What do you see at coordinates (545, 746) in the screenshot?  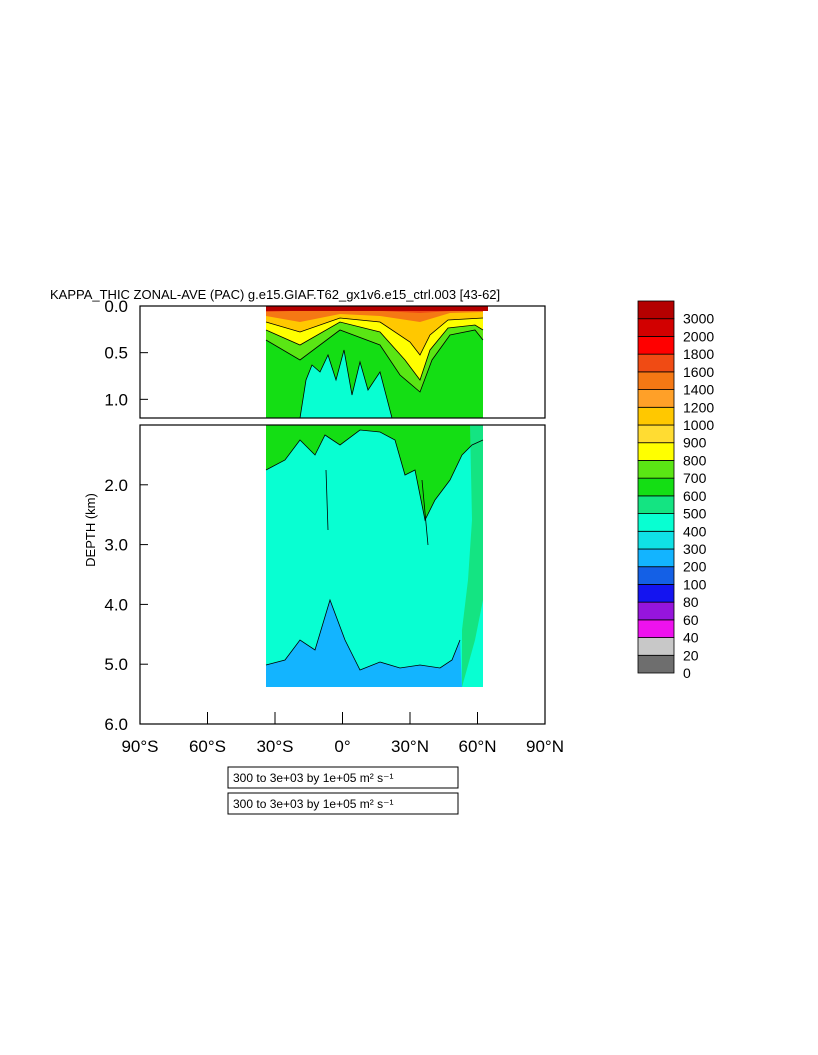 I see `x-tick-label: 90°N` at bounding box center [545, 746].